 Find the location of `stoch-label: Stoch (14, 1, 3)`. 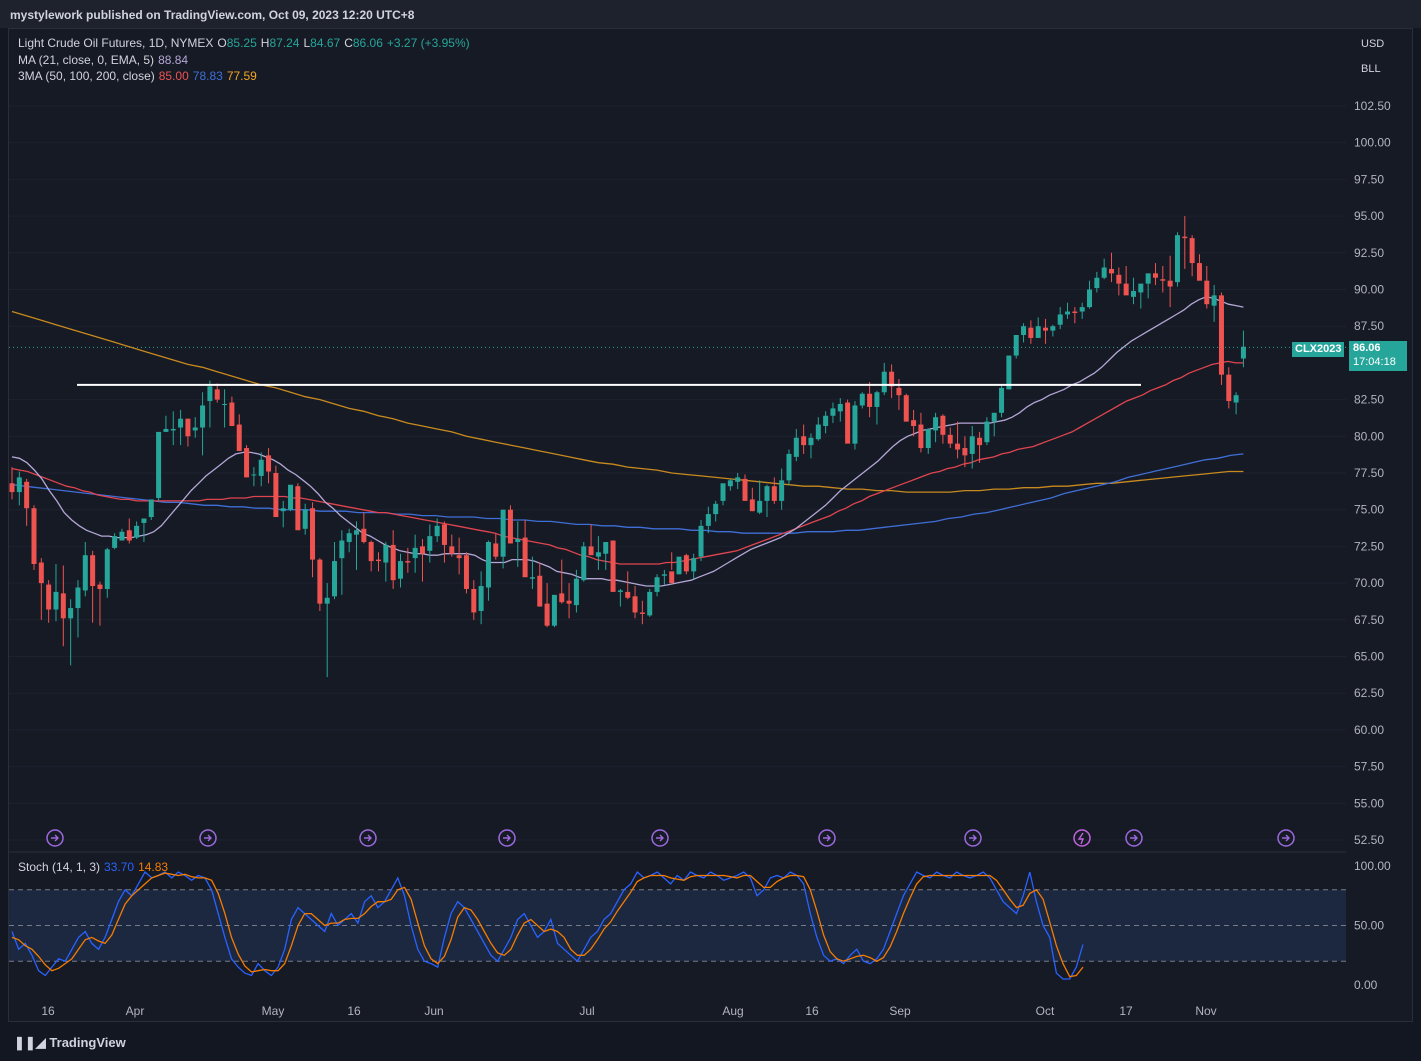

stoch-label: Stoch (14, 1, 3) is located at coordinates (59, 867).